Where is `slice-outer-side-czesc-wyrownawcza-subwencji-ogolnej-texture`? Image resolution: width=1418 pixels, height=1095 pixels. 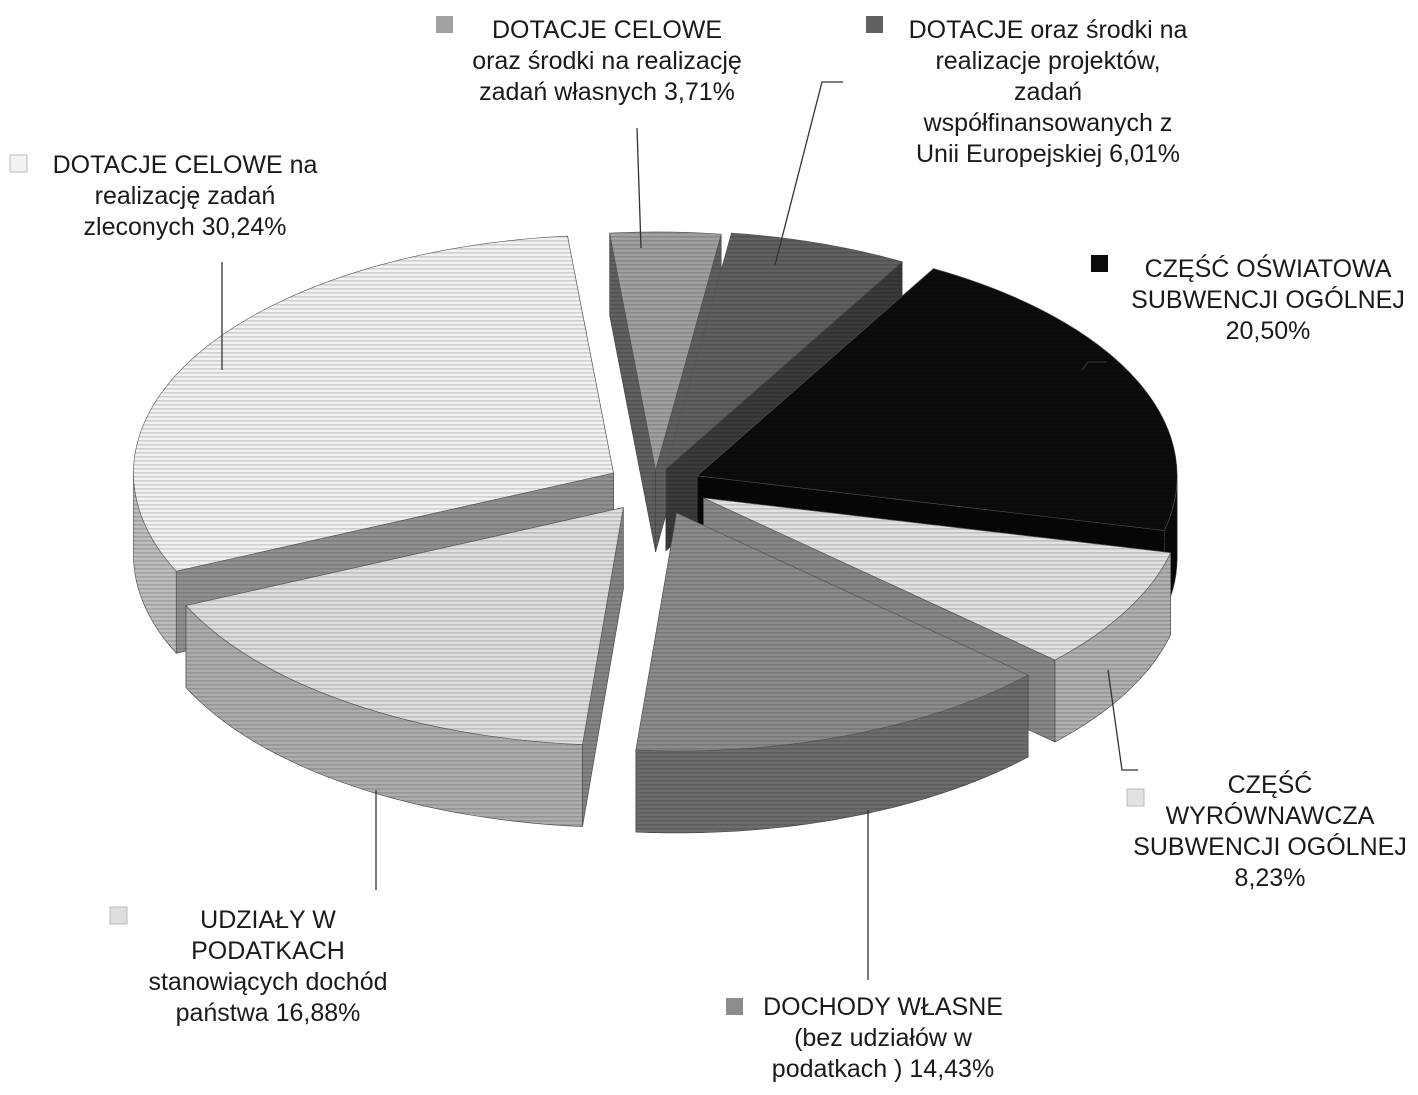 slice-outer-side-czesc-wyrownawcza-subwencji-ogolnej-texture is located at coordinates (1113, 647).